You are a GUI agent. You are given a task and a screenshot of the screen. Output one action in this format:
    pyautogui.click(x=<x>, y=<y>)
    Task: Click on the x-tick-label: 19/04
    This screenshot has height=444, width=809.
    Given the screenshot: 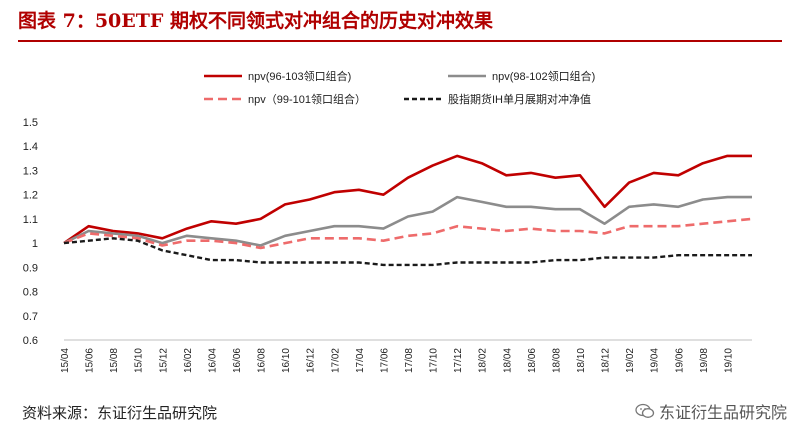 What is the action you would take?
    pyautogui.click(x=655, y=360)
    